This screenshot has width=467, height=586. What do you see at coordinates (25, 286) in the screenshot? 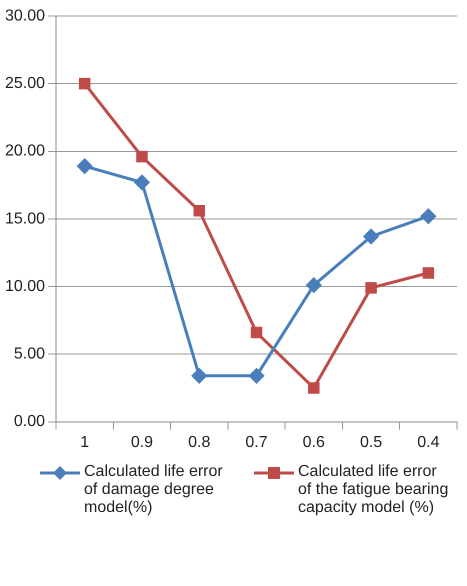
I see `y-tick-label: 10.00` at bounding box center [25, 286].